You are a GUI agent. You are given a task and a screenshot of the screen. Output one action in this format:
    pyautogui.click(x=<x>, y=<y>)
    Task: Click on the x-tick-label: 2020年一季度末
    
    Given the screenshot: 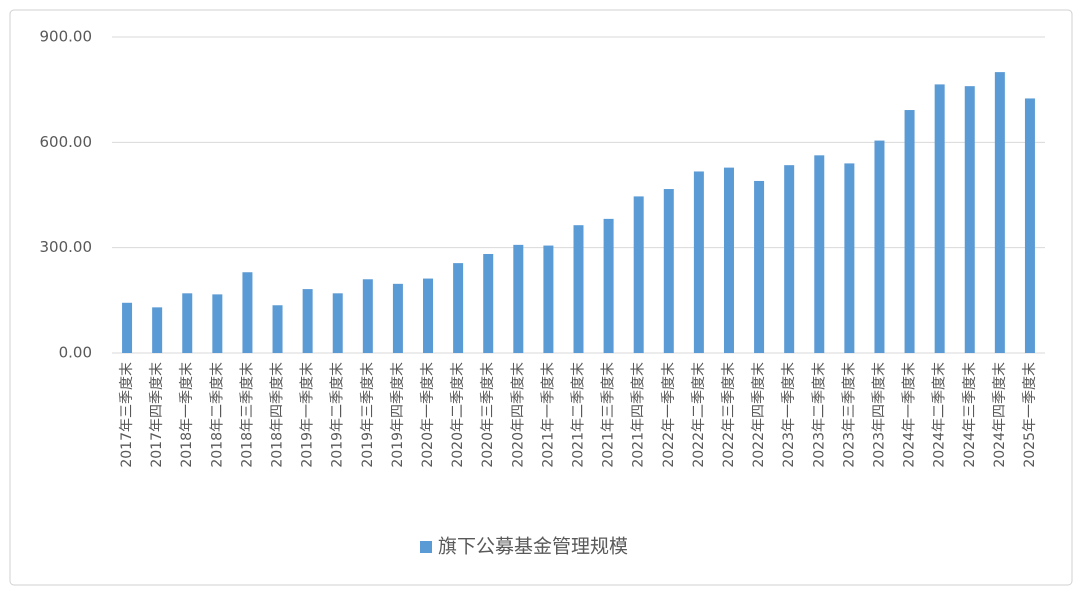 What is the action you would take?
    pyautogui.click(x=428, y=415)
    